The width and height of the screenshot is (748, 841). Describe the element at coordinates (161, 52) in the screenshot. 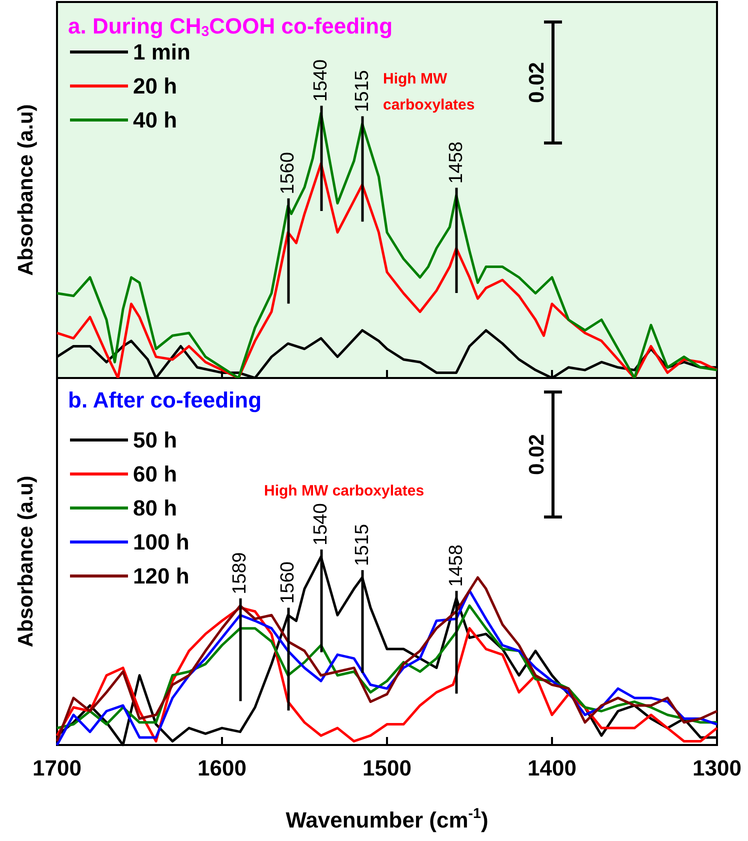

I see `legend-label: 1 min` at that location.